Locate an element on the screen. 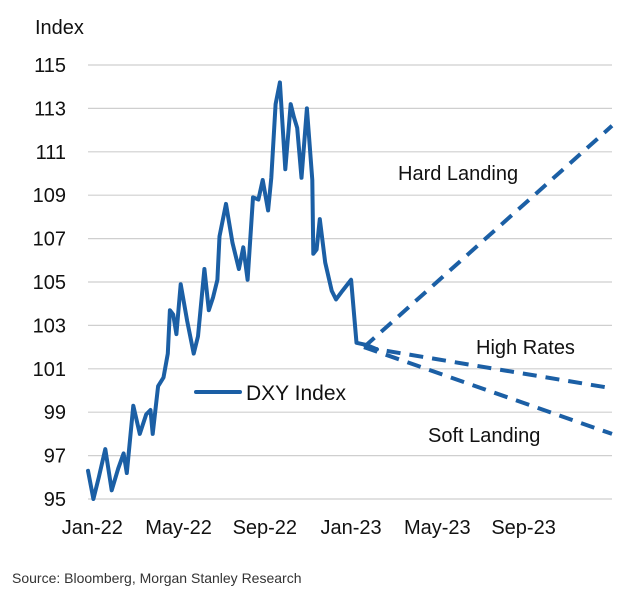 This screenshot has width=640, height=605. annotation-hard-landing: Hard Landing is located at coordinates (458, 174).